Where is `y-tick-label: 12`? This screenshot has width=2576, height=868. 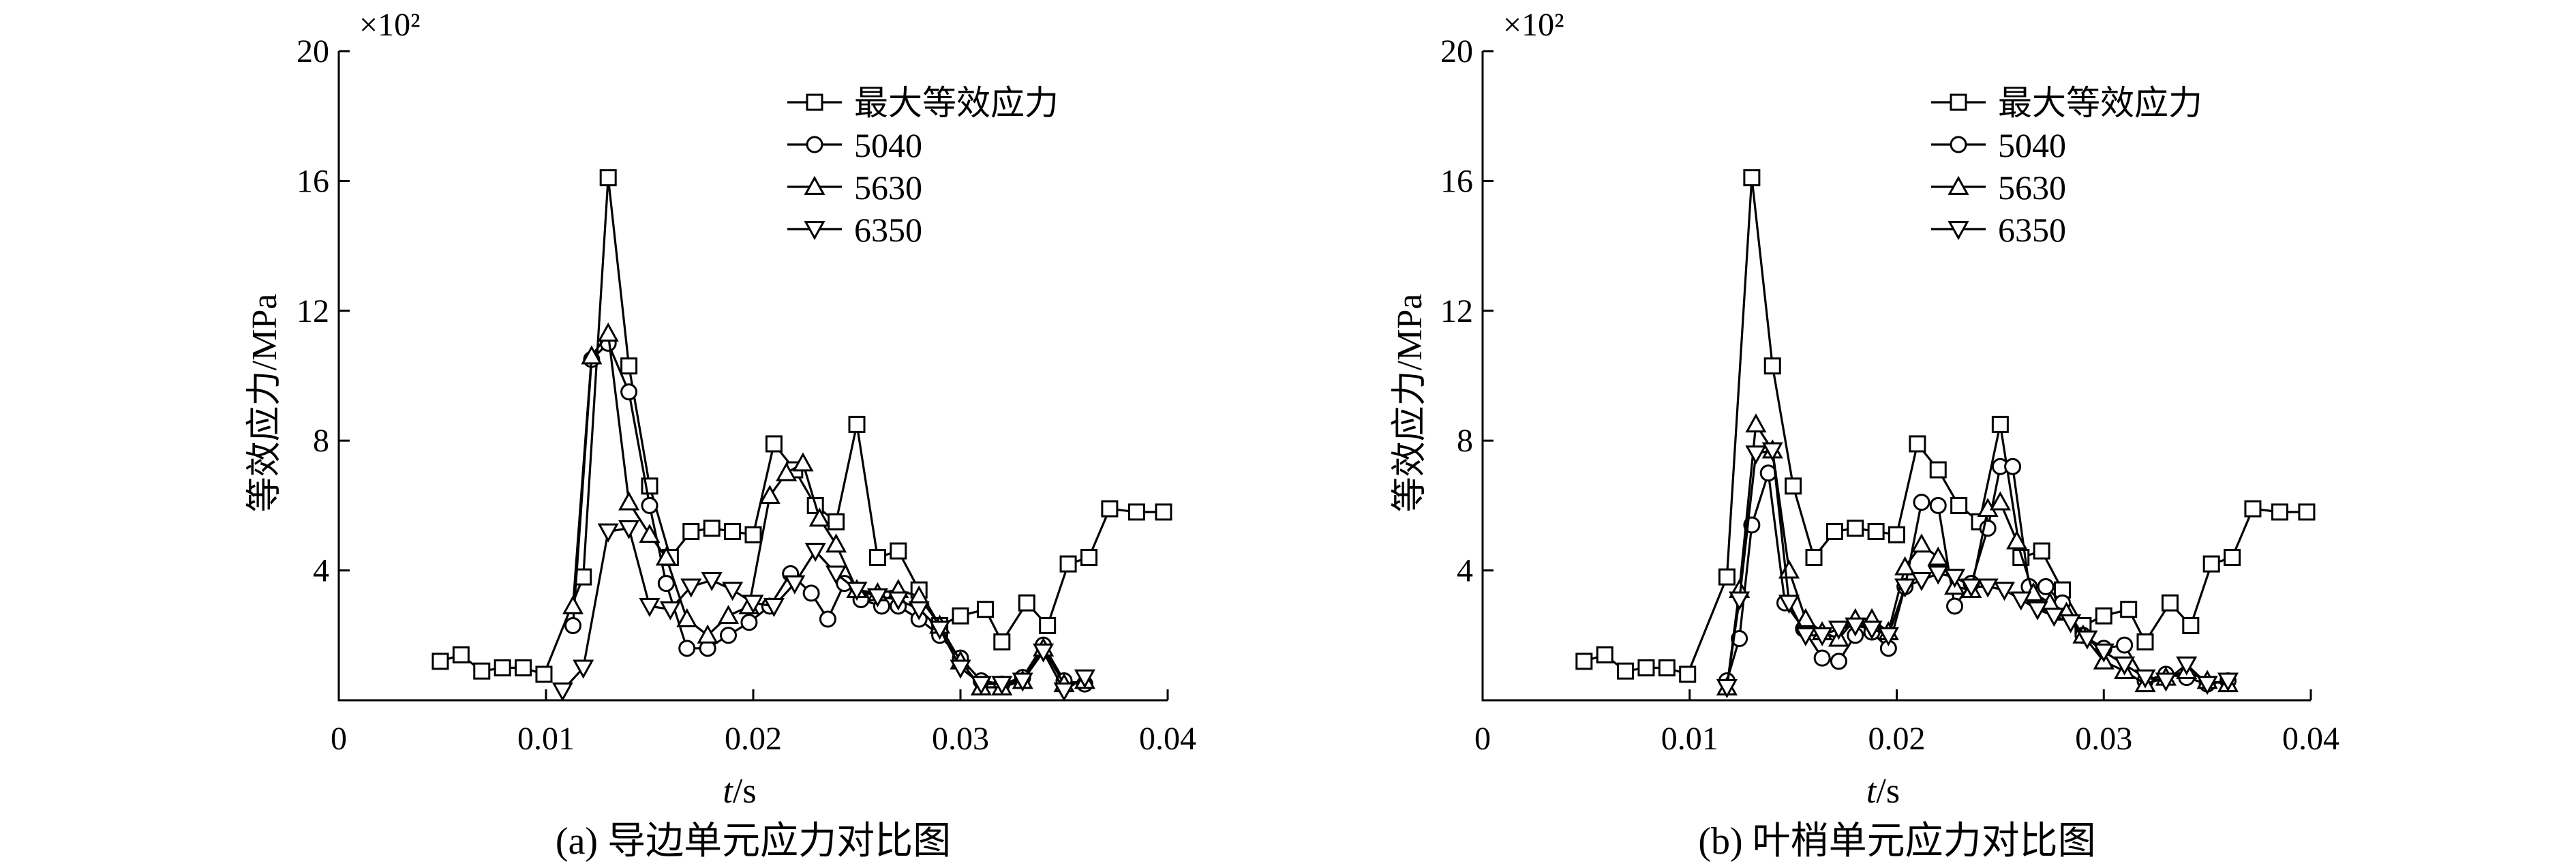 y-tick-label: 12 is located at coordinates (1457, 311).